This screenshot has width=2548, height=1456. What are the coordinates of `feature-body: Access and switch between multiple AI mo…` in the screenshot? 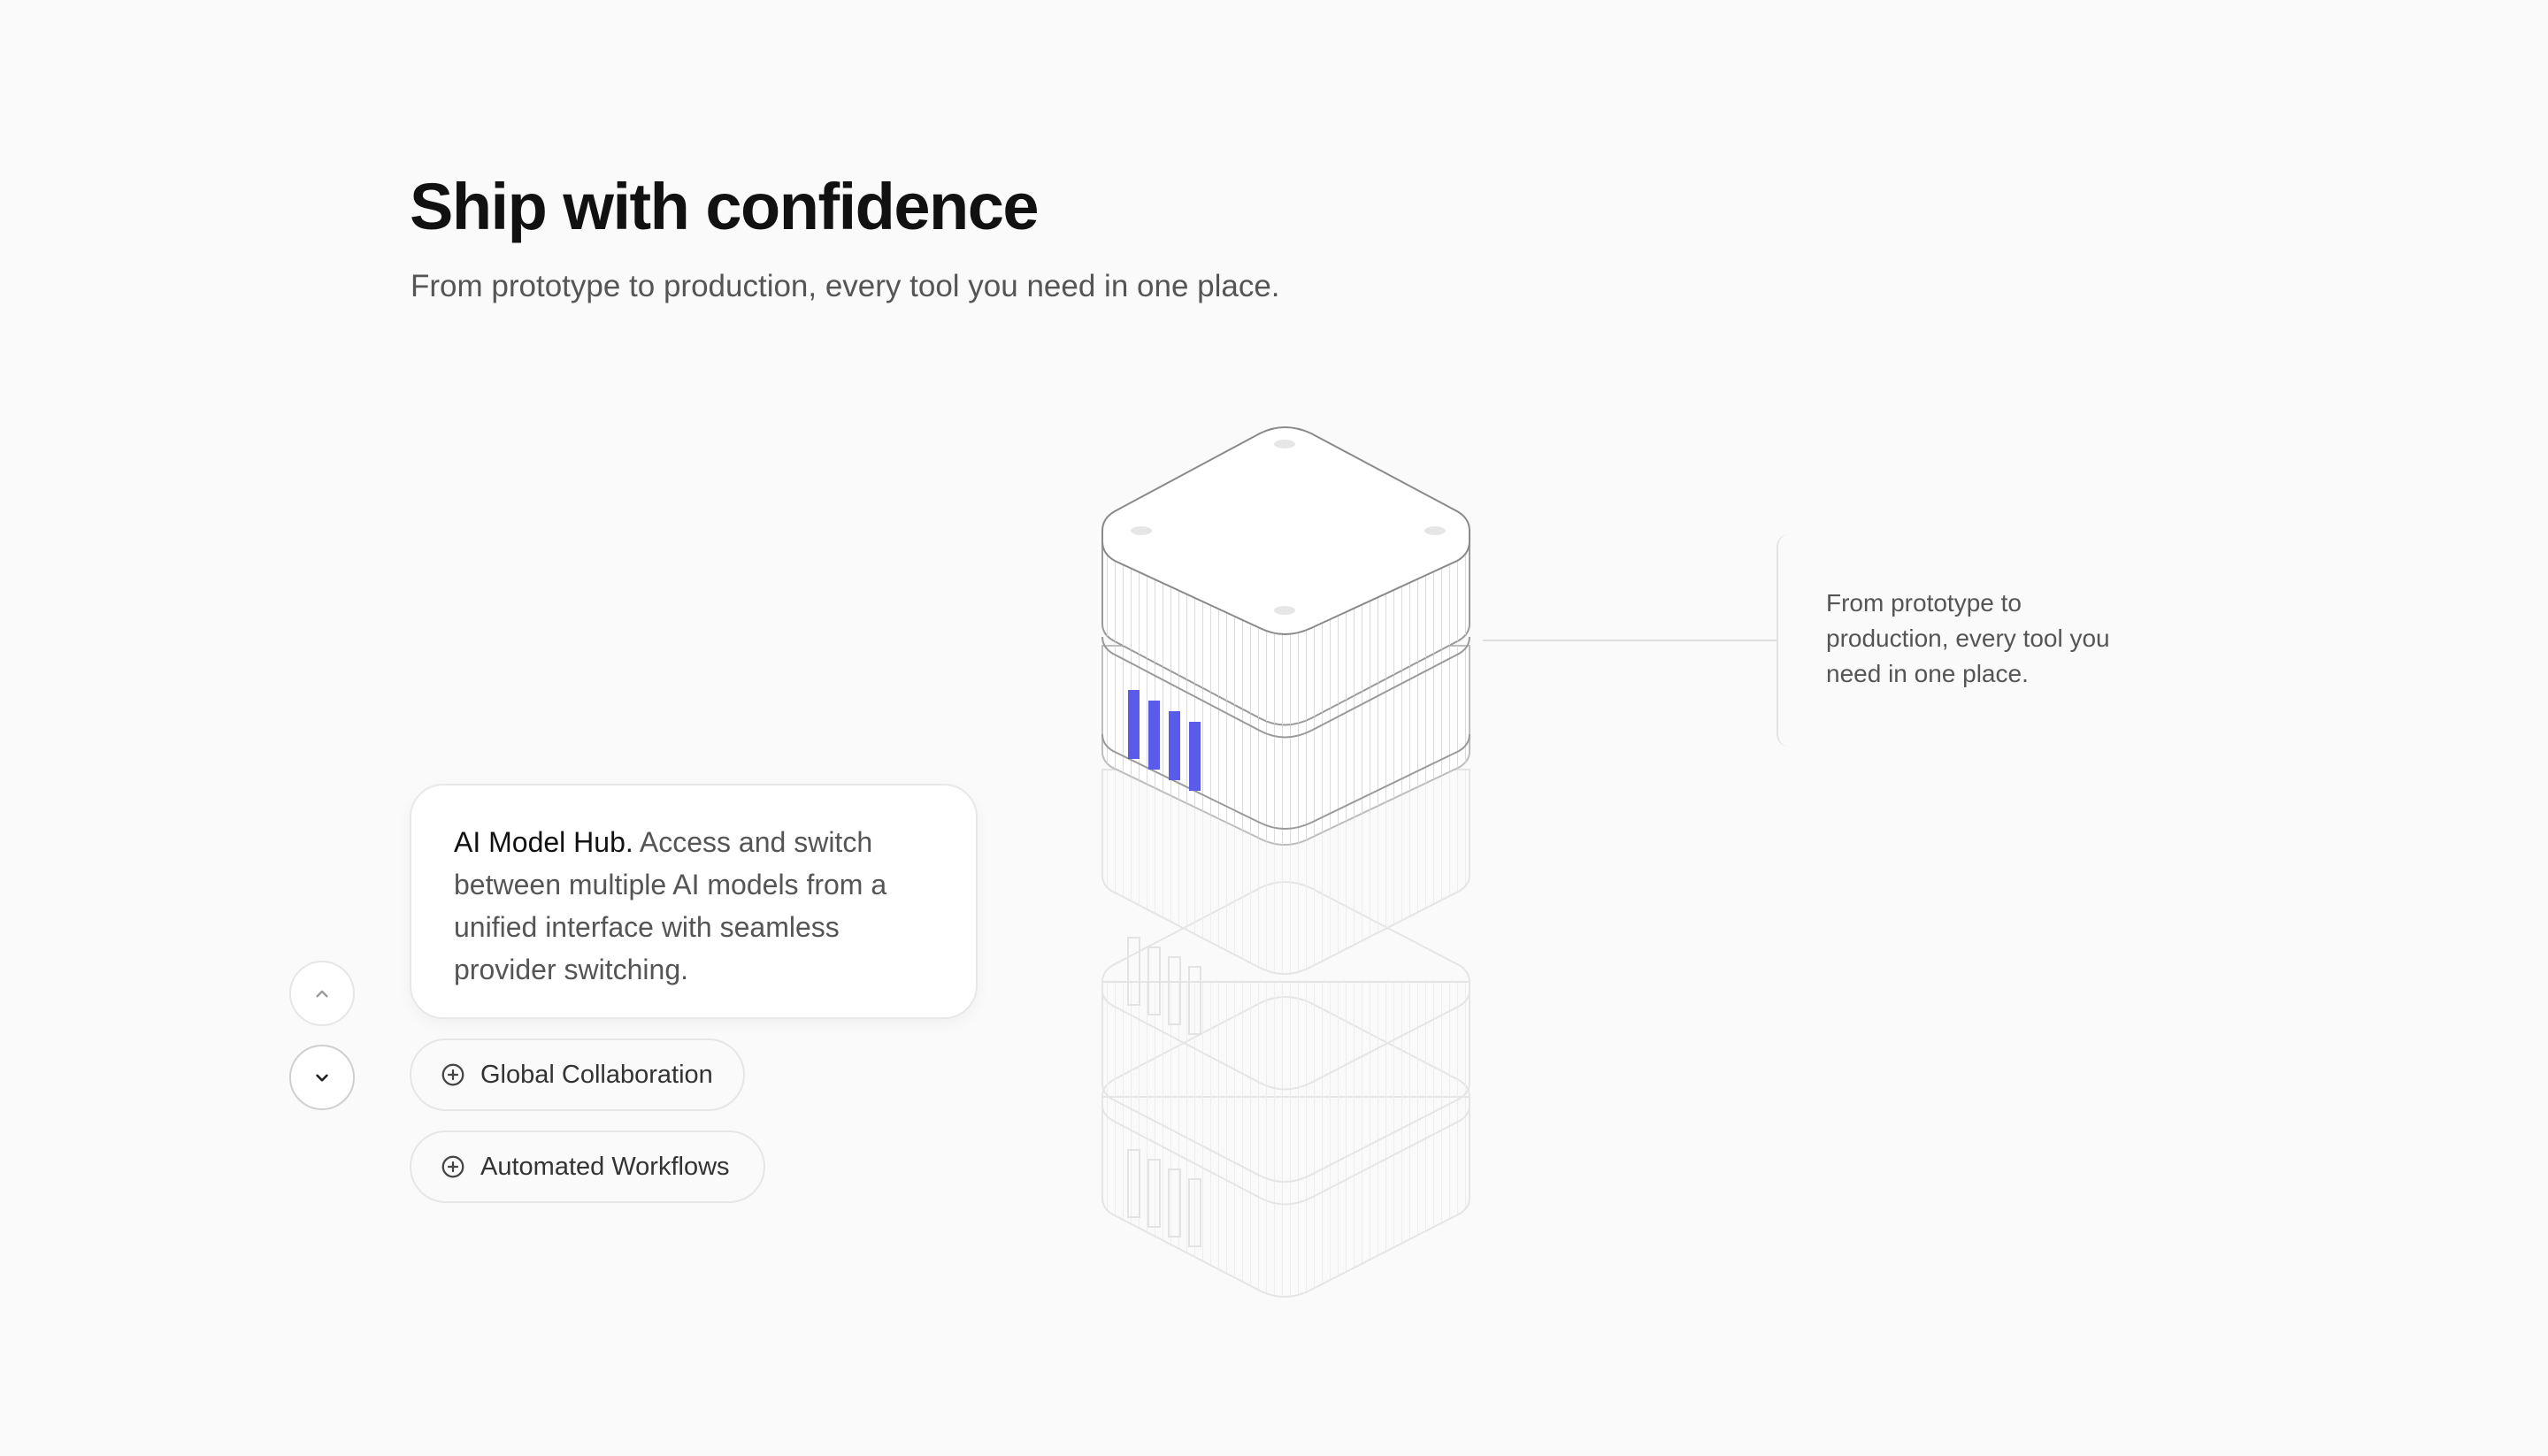 It's located at (670, 905).